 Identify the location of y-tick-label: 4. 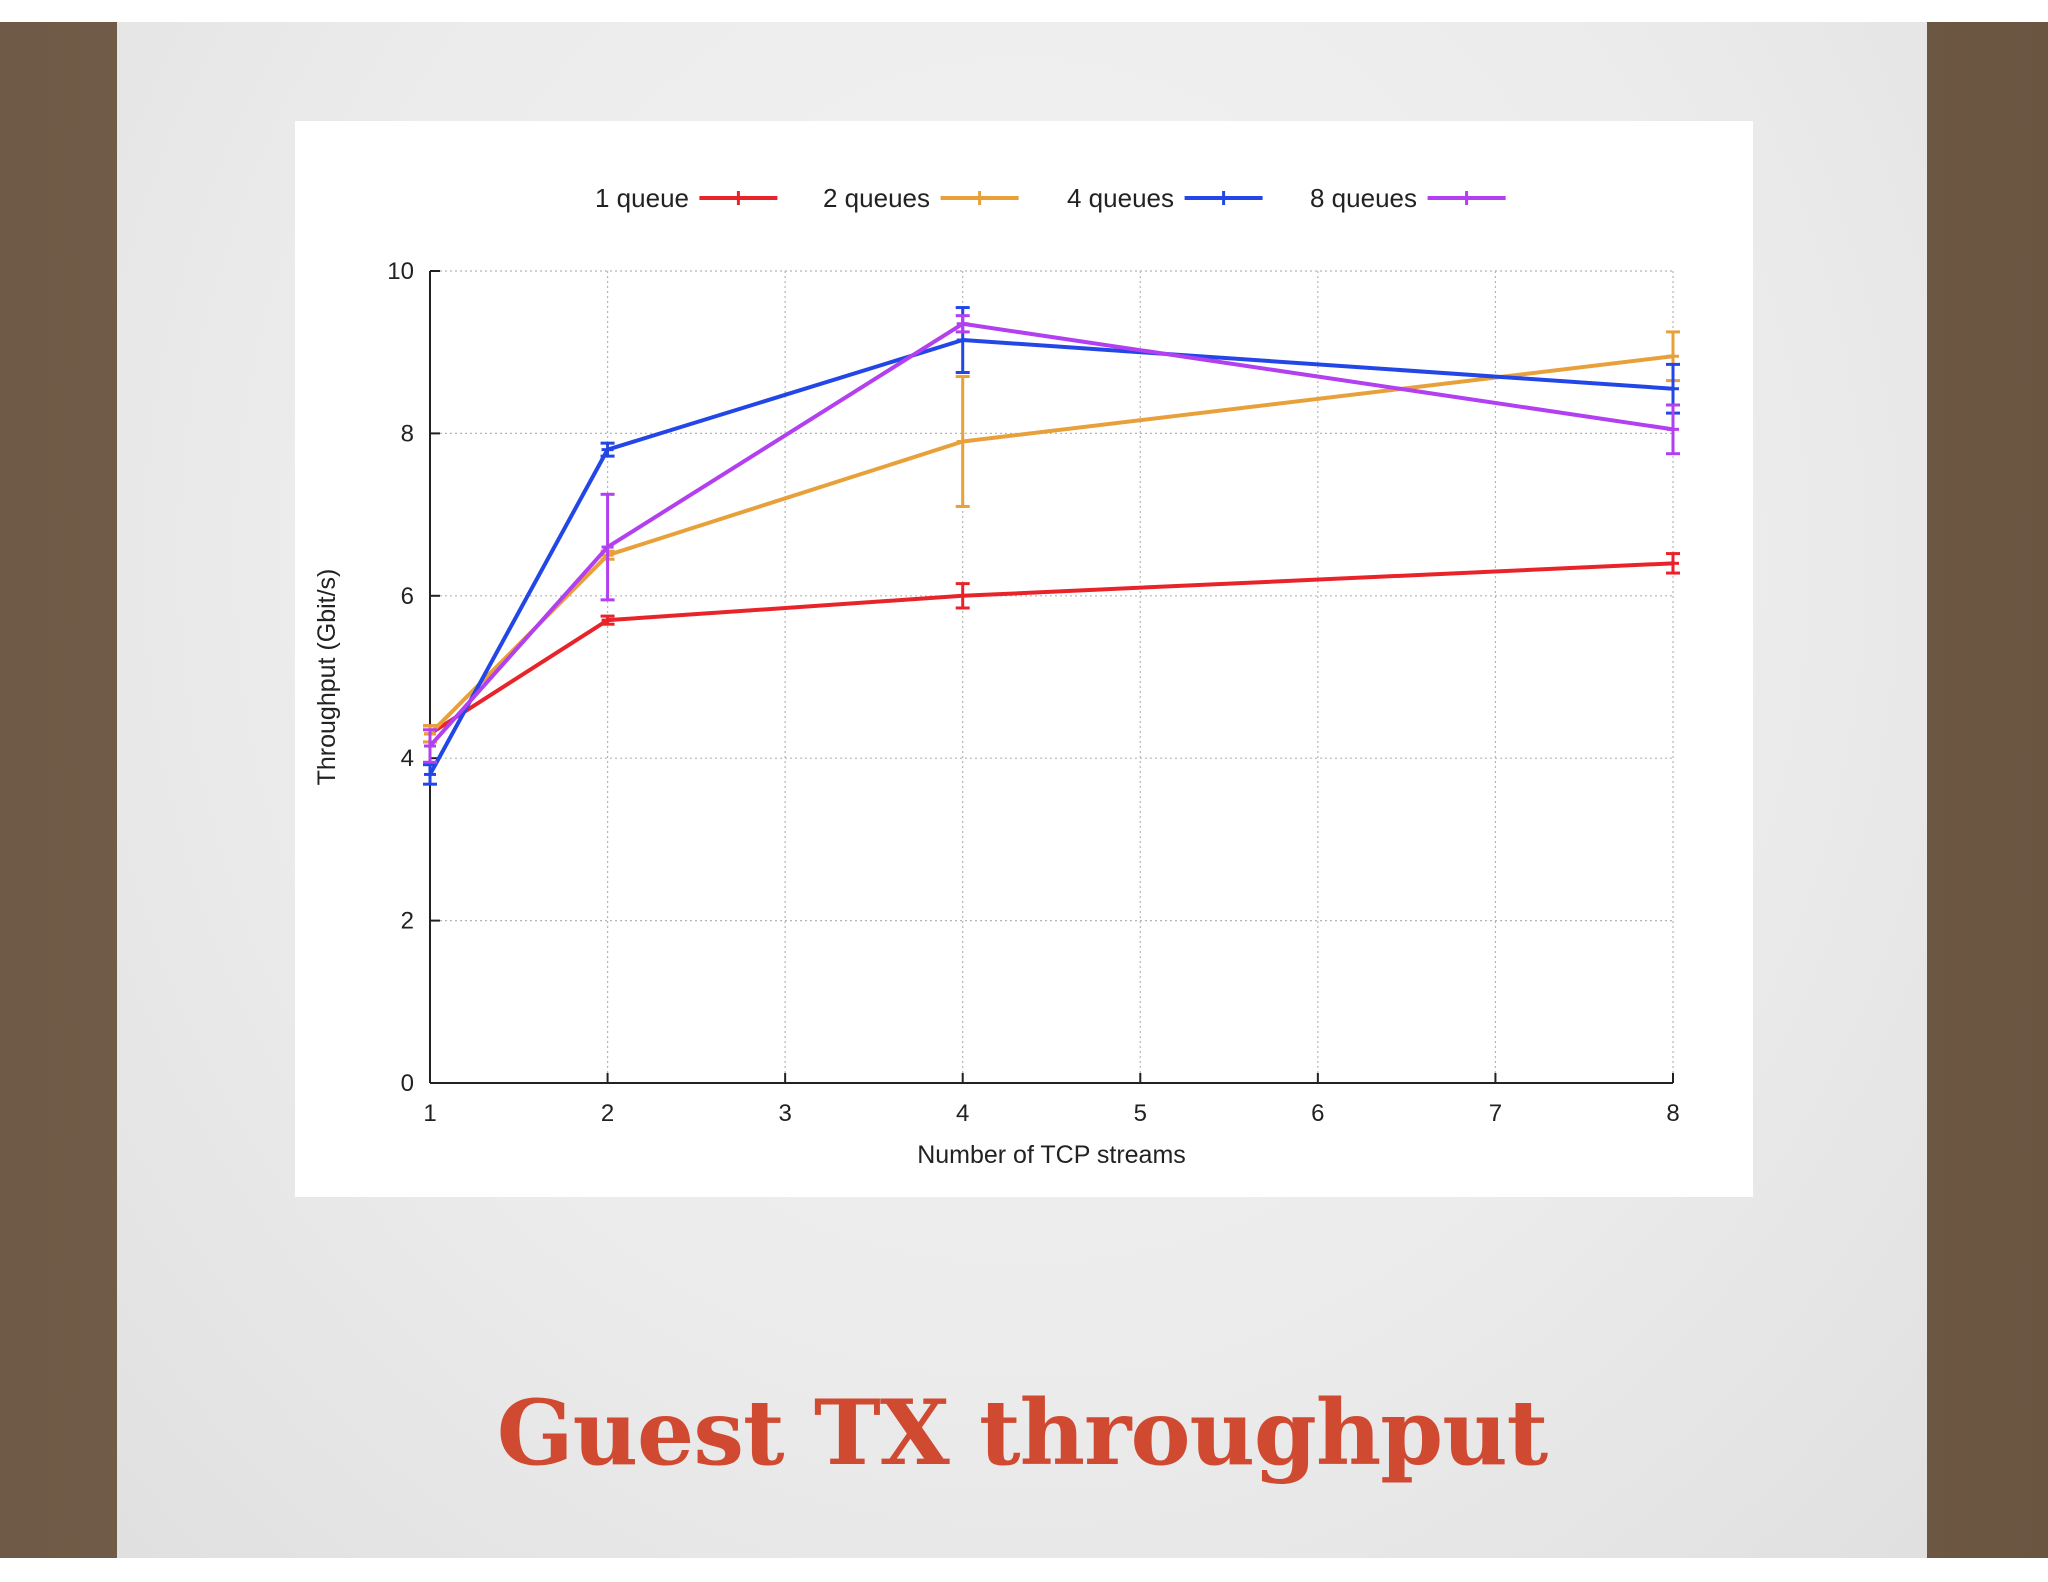
(407, 758).